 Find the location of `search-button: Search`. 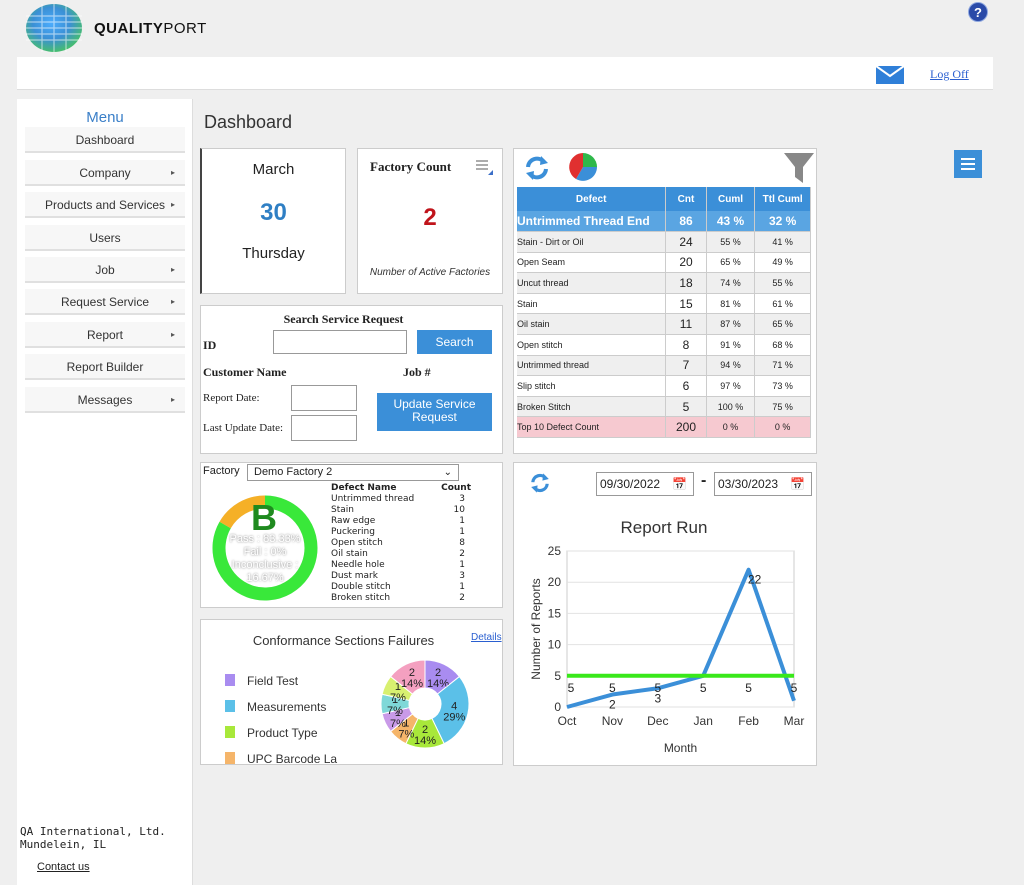

search-button: Search is located at coordinates (454, 342).